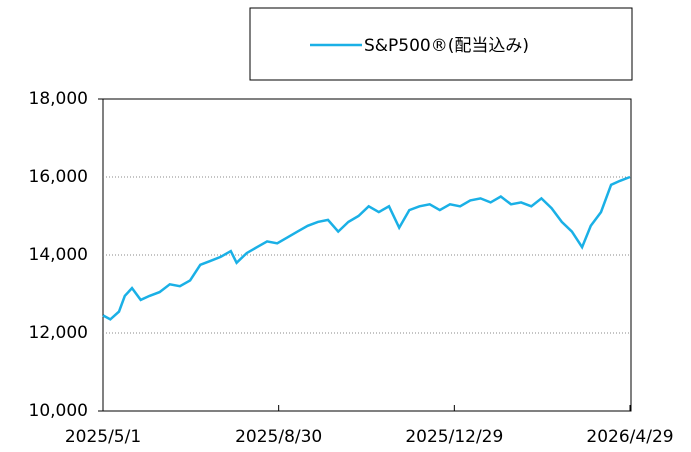 This screenshot has width=691, height=452. Describe the element at coordinates (103, 437) in the screenshot. I see `x-tick-label: 2025/5/1` at that location.